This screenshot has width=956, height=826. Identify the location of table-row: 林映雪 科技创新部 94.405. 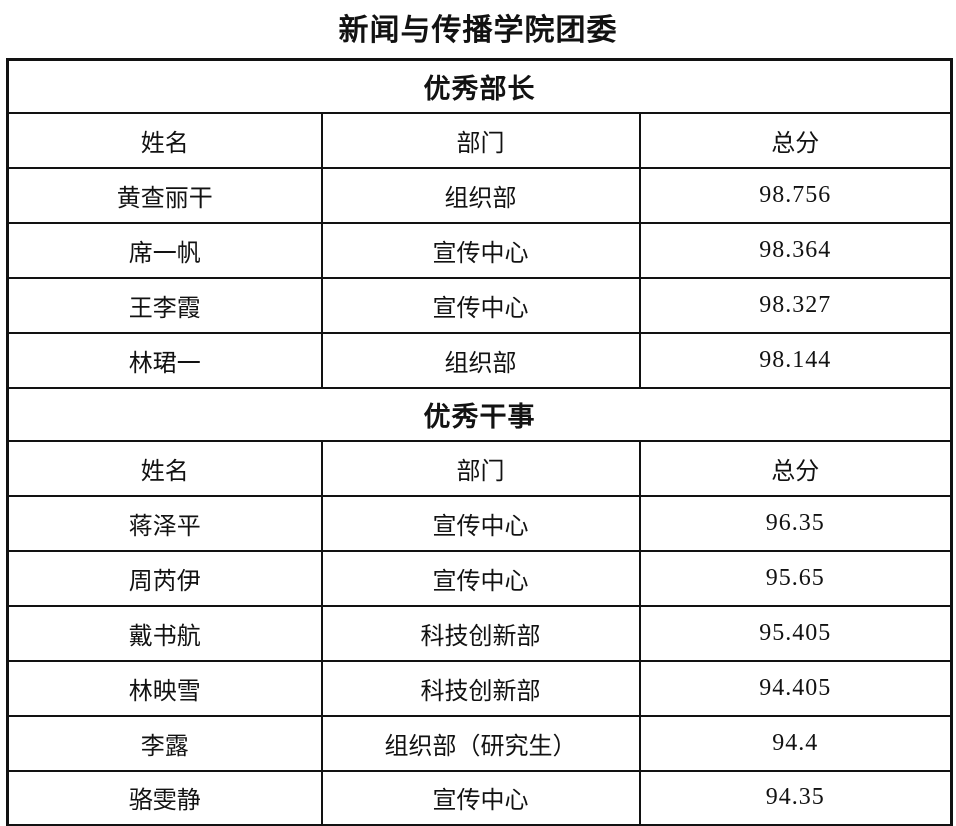
(479, 688).